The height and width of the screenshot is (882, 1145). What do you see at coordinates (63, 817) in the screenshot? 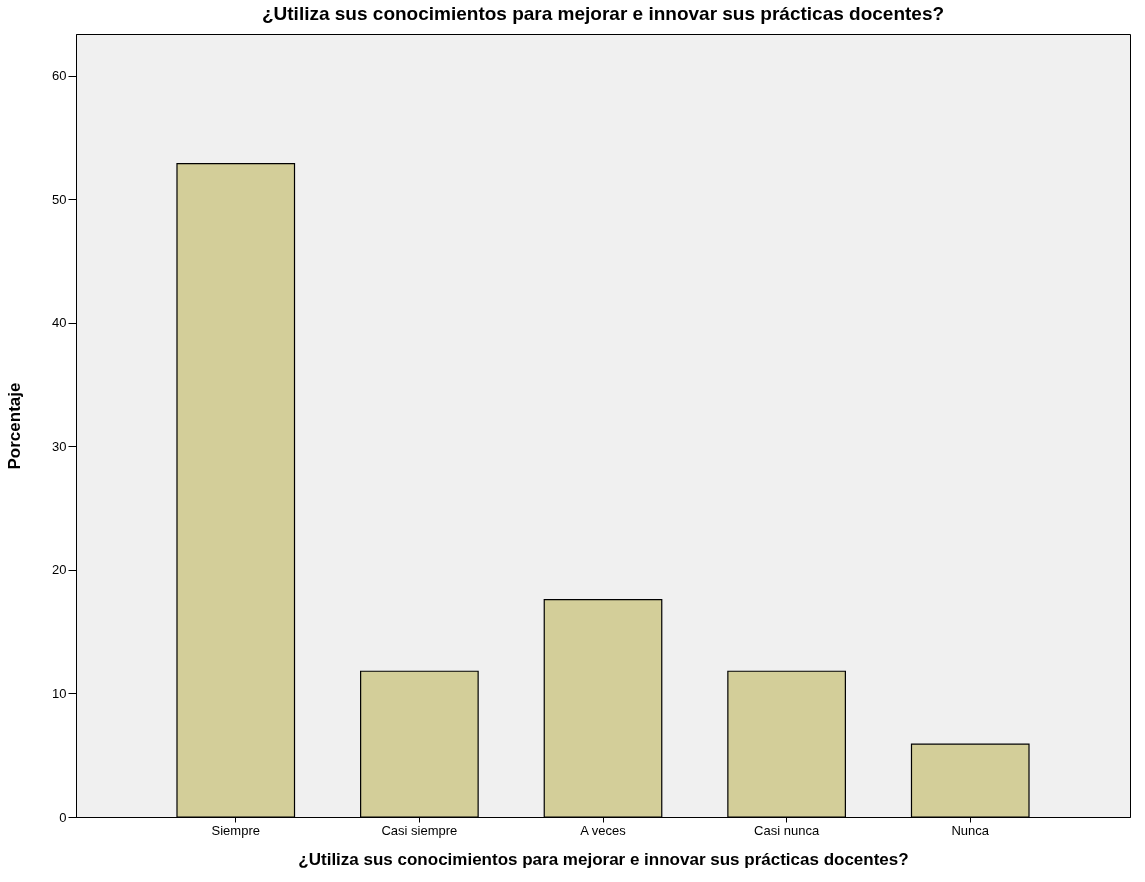
I see `y-tick-label: 0` at bounding box center [63, 817].